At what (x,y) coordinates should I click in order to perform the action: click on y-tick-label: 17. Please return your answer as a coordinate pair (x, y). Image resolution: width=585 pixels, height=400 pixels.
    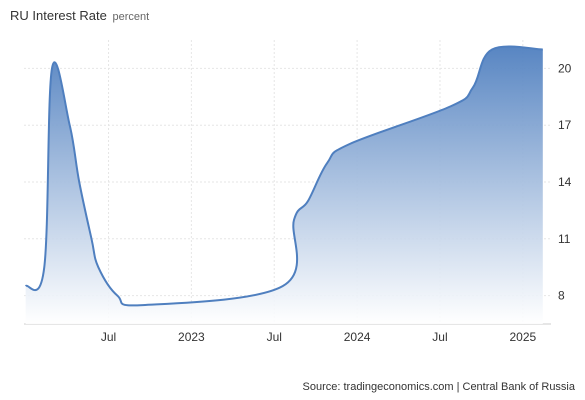
    Looking at the image, I should click on (565, 125).